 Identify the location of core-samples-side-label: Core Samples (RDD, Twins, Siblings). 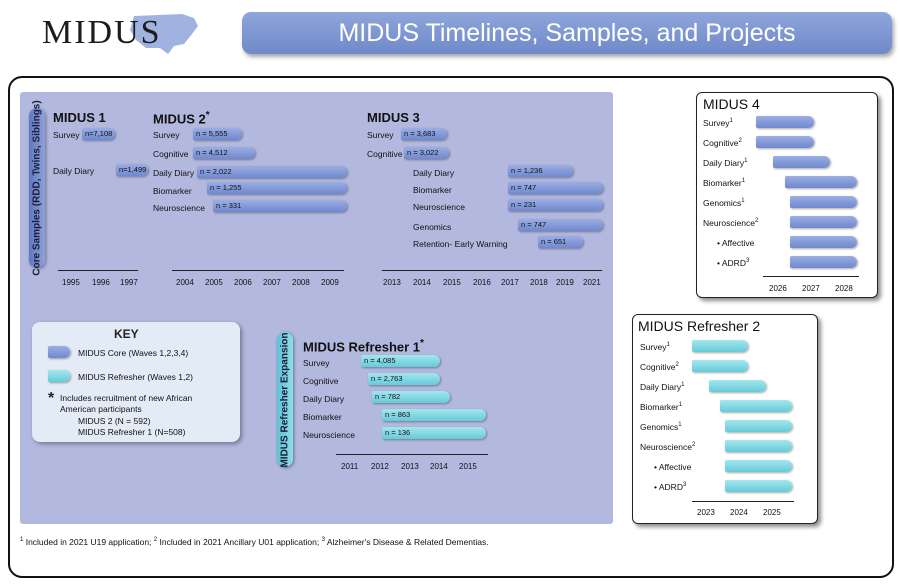
(37, 188).